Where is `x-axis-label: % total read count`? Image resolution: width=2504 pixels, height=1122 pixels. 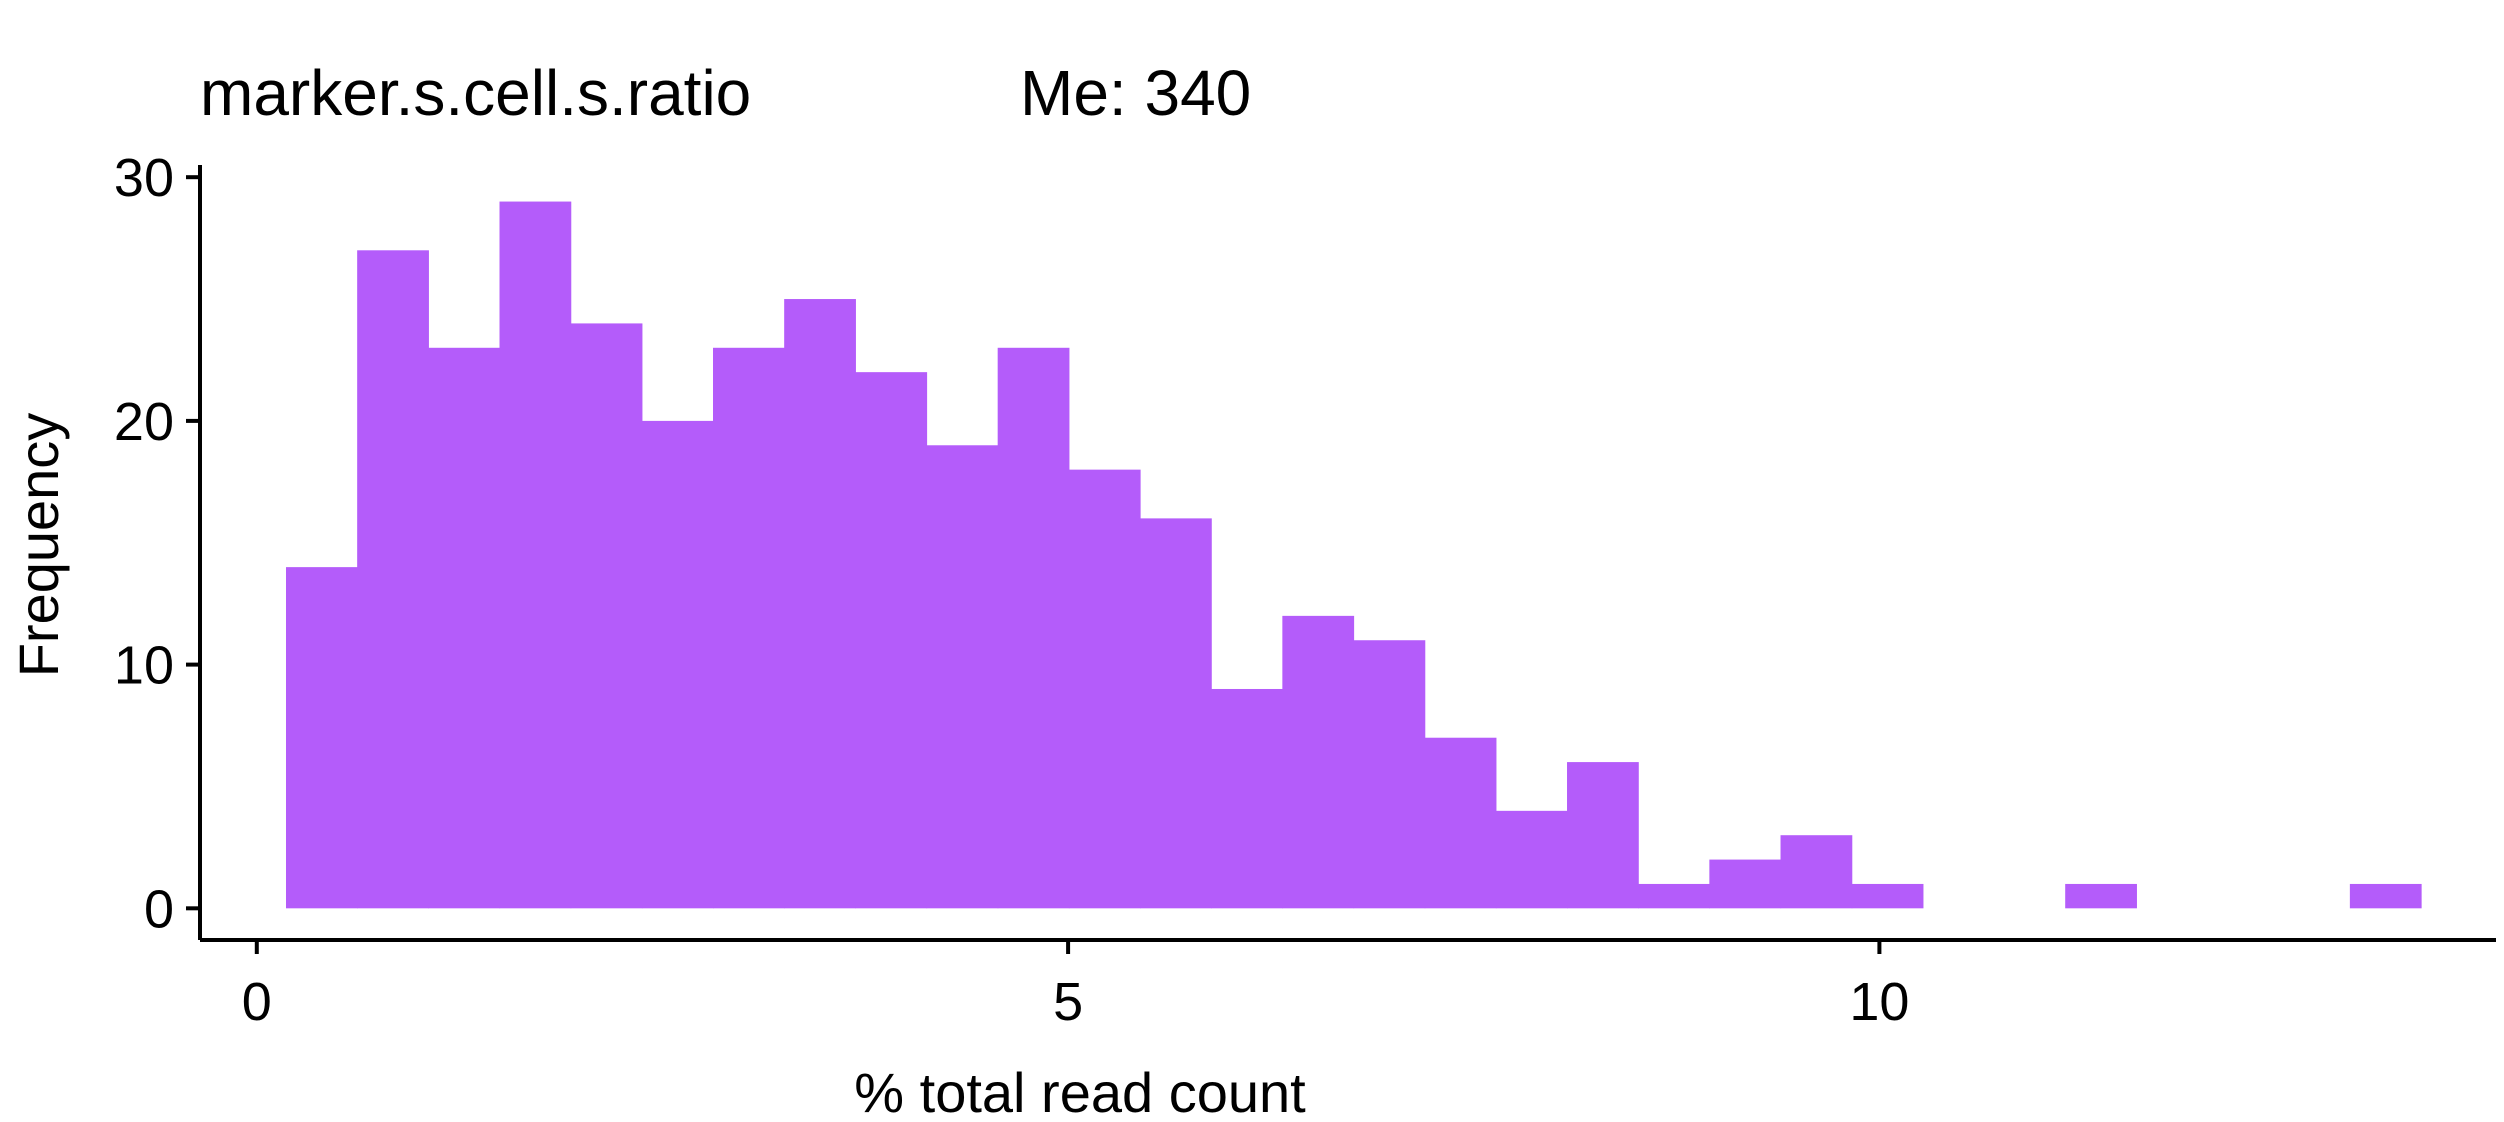 x-axis-label: % total read count is located at coordinates (1080, 1091).